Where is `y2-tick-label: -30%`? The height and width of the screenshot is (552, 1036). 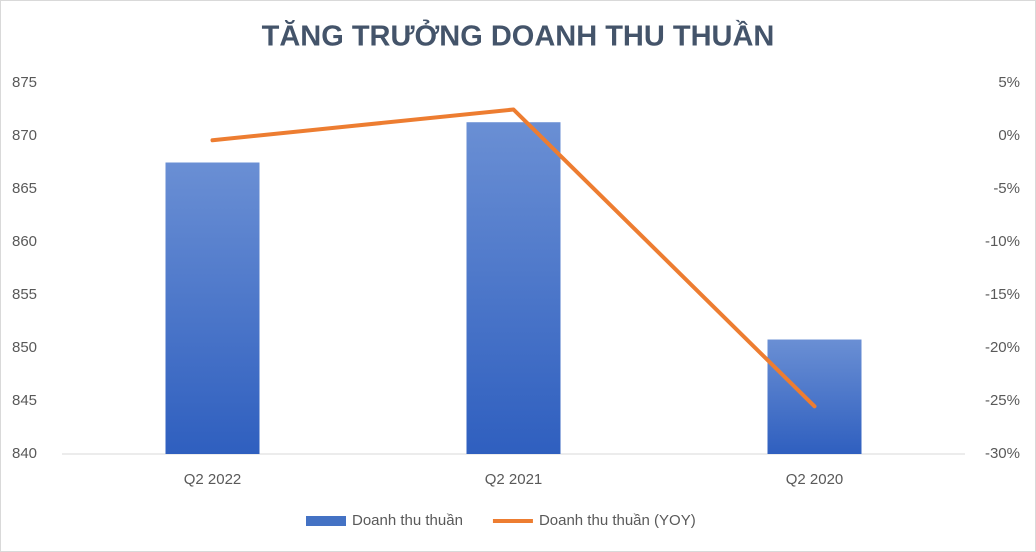 y2-tick-label: -30% is located at coordinates (1002, 453).